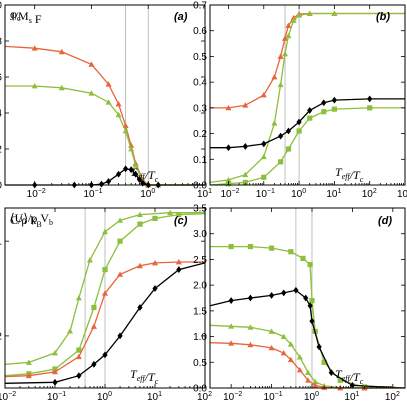  Describe the element at coordinates (200, 108) in the screenshot. I see `y-tick-label: 0.3` at that location.